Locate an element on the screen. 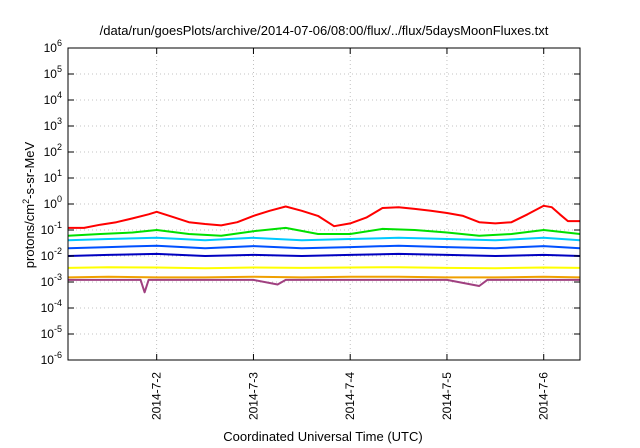 The image size is (640, 448). y-tick-label: 10⁻⁵ is located at coordinates (51, 332).